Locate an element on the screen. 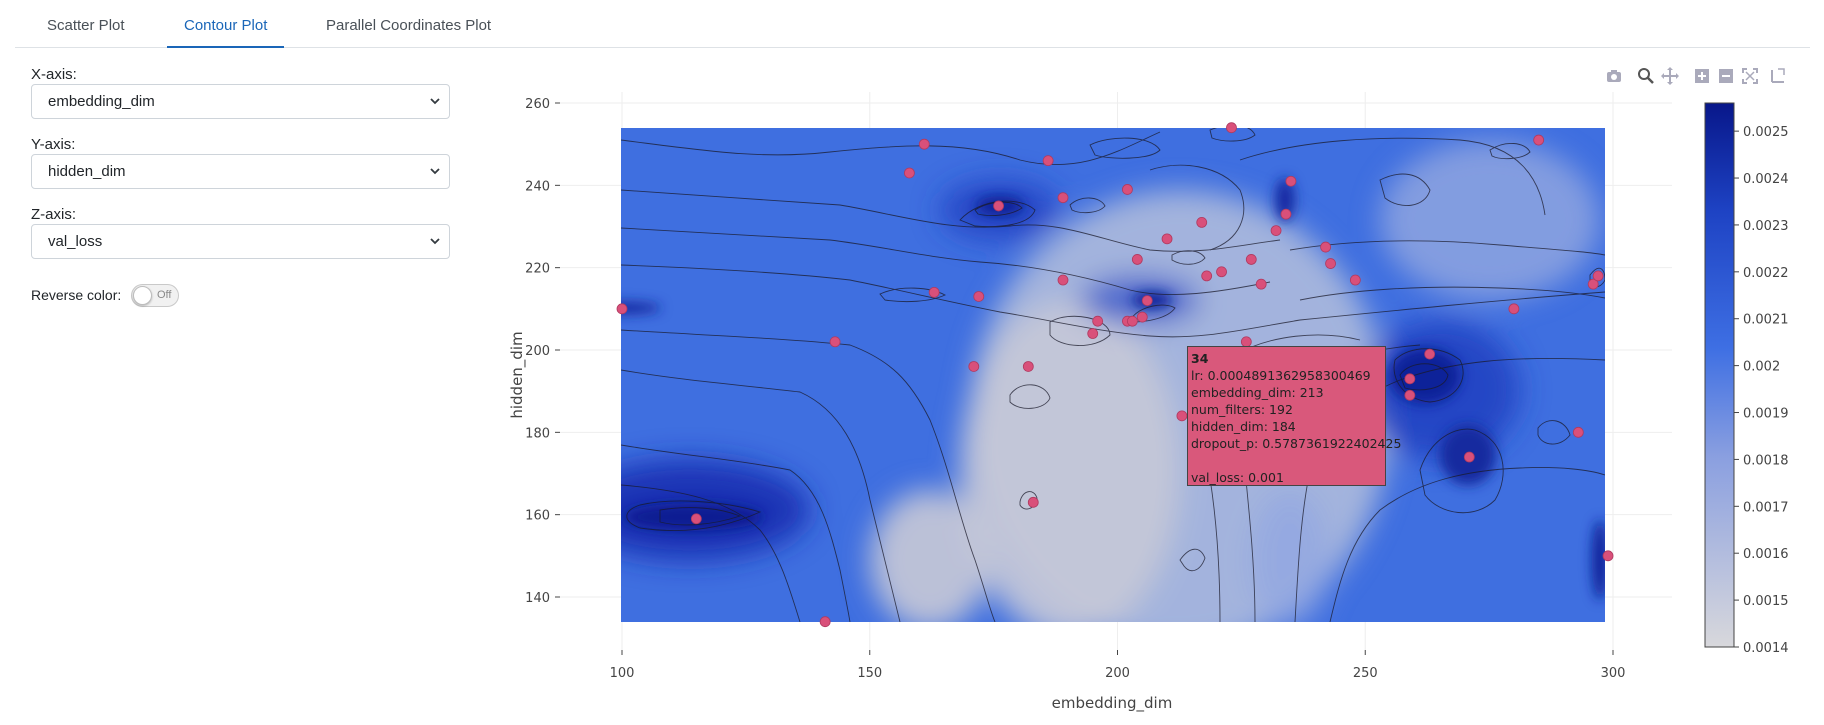  x-axis-select: embedding_dim is located at coordinates (240, 101).